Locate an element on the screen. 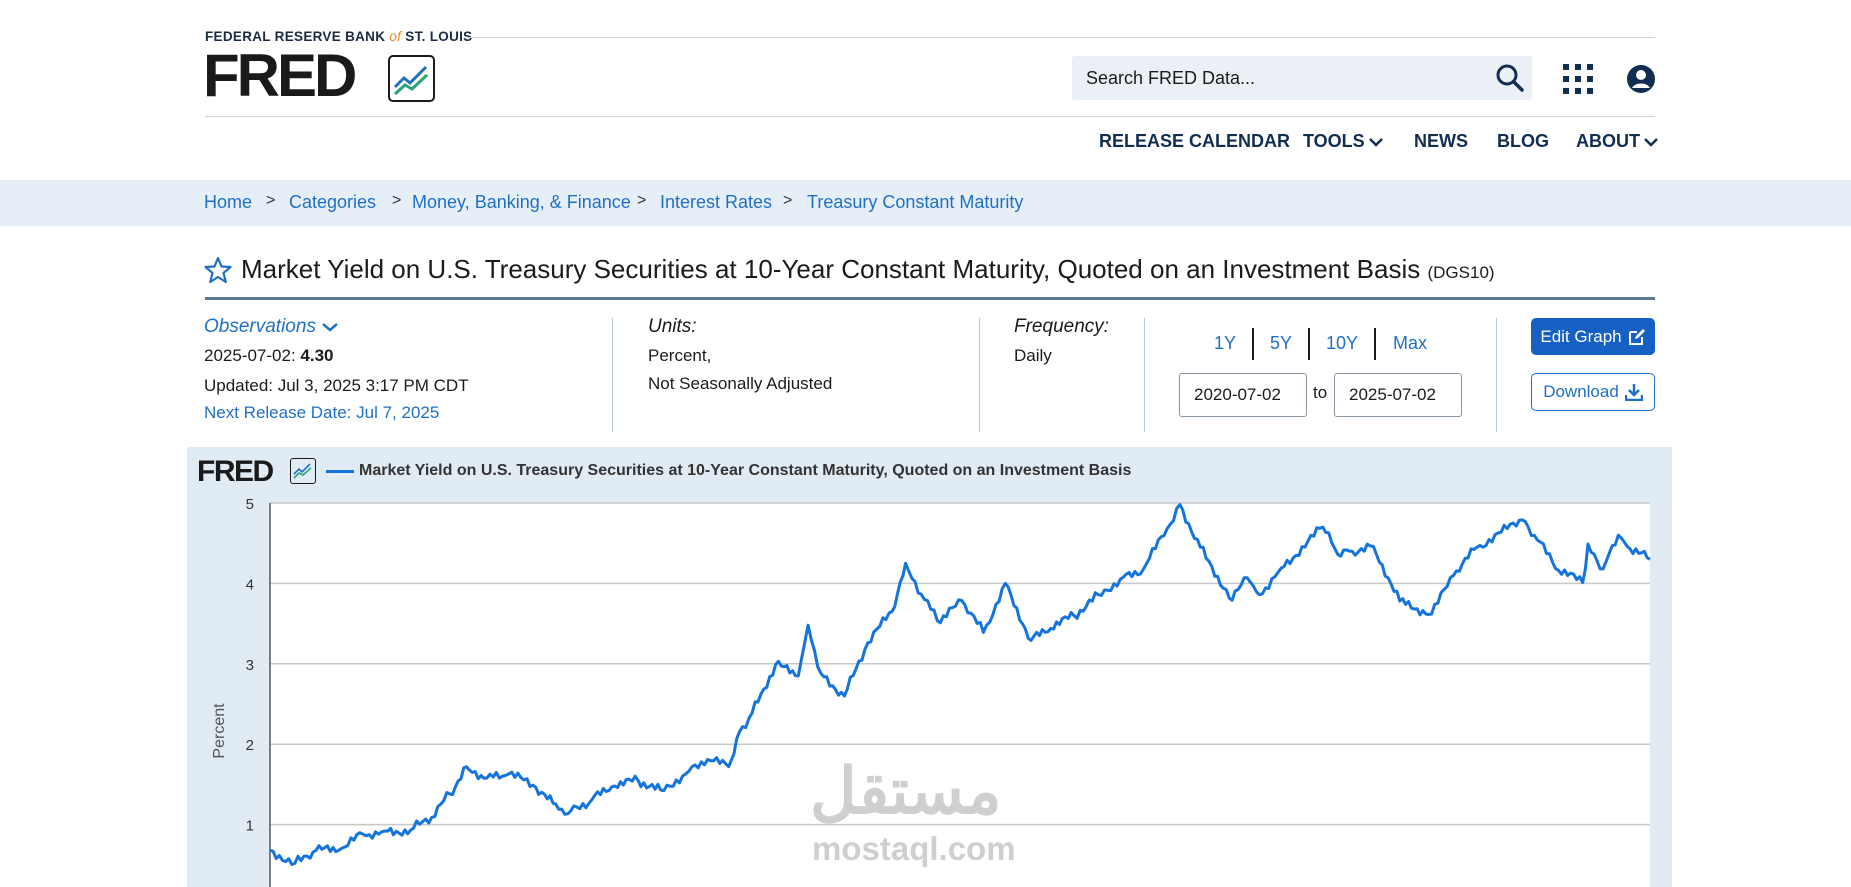 This screenshot has width=1851, height=887. observations-toggle: Observations is located at coordinates (271, 327).